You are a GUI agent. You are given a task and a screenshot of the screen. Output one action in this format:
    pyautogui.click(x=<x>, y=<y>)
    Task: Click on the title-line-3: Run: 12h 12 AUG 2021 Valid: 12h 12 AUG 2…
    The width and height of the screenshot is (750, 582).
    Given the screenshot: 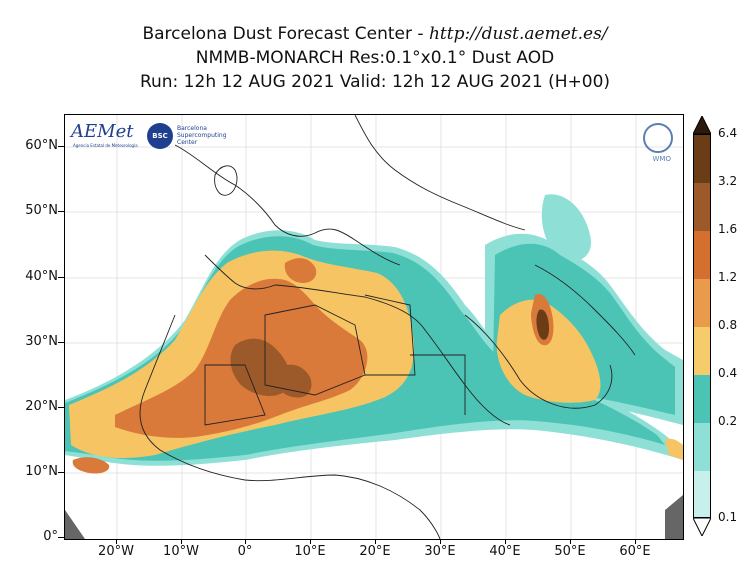 What is the action you would take?
    pyautogui.click(x=375, y=82)
    